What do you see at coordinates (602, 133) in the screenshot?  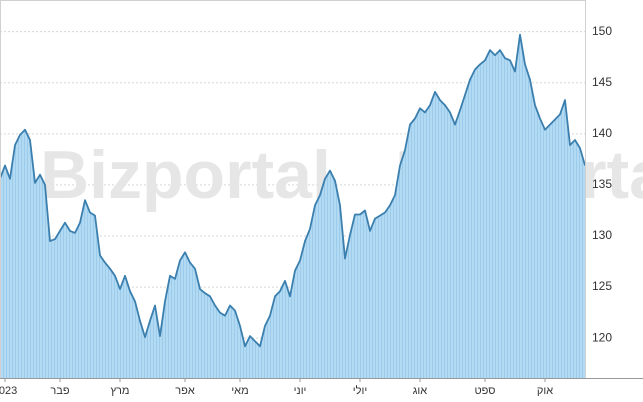 I see `y-tick-label: 140` at bounding box center [602, 133].